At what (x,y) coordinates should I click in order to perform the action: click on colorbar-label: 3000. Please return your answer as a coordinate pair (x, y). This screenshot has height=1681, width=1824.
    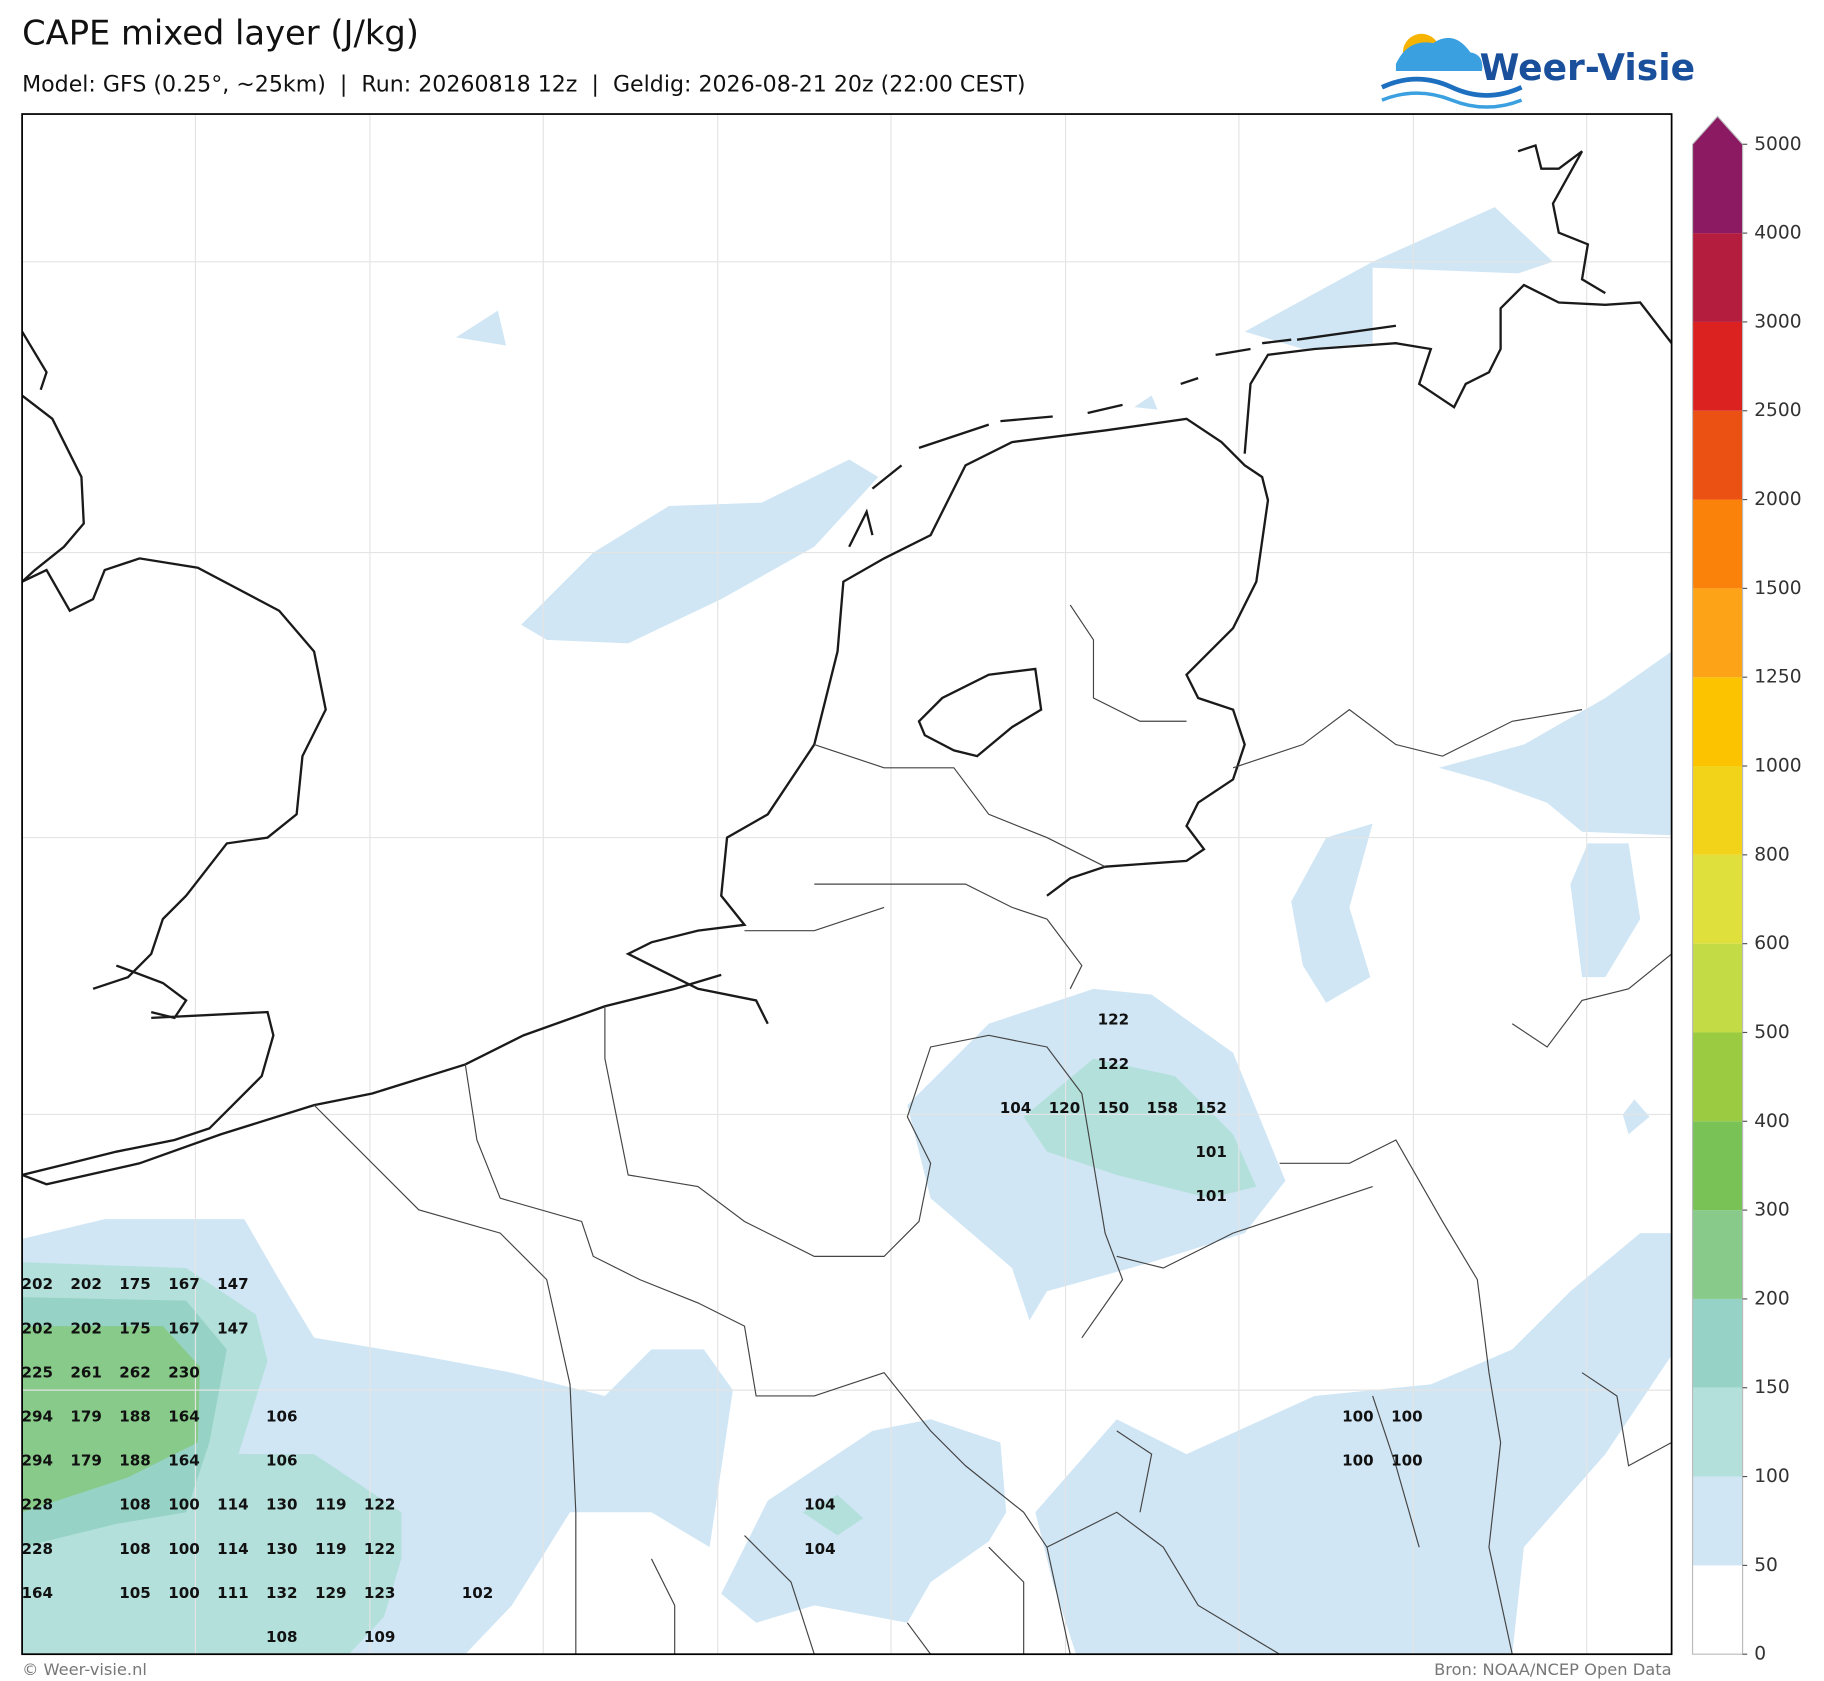
    Looking at the image, I should click on (1777, 321).